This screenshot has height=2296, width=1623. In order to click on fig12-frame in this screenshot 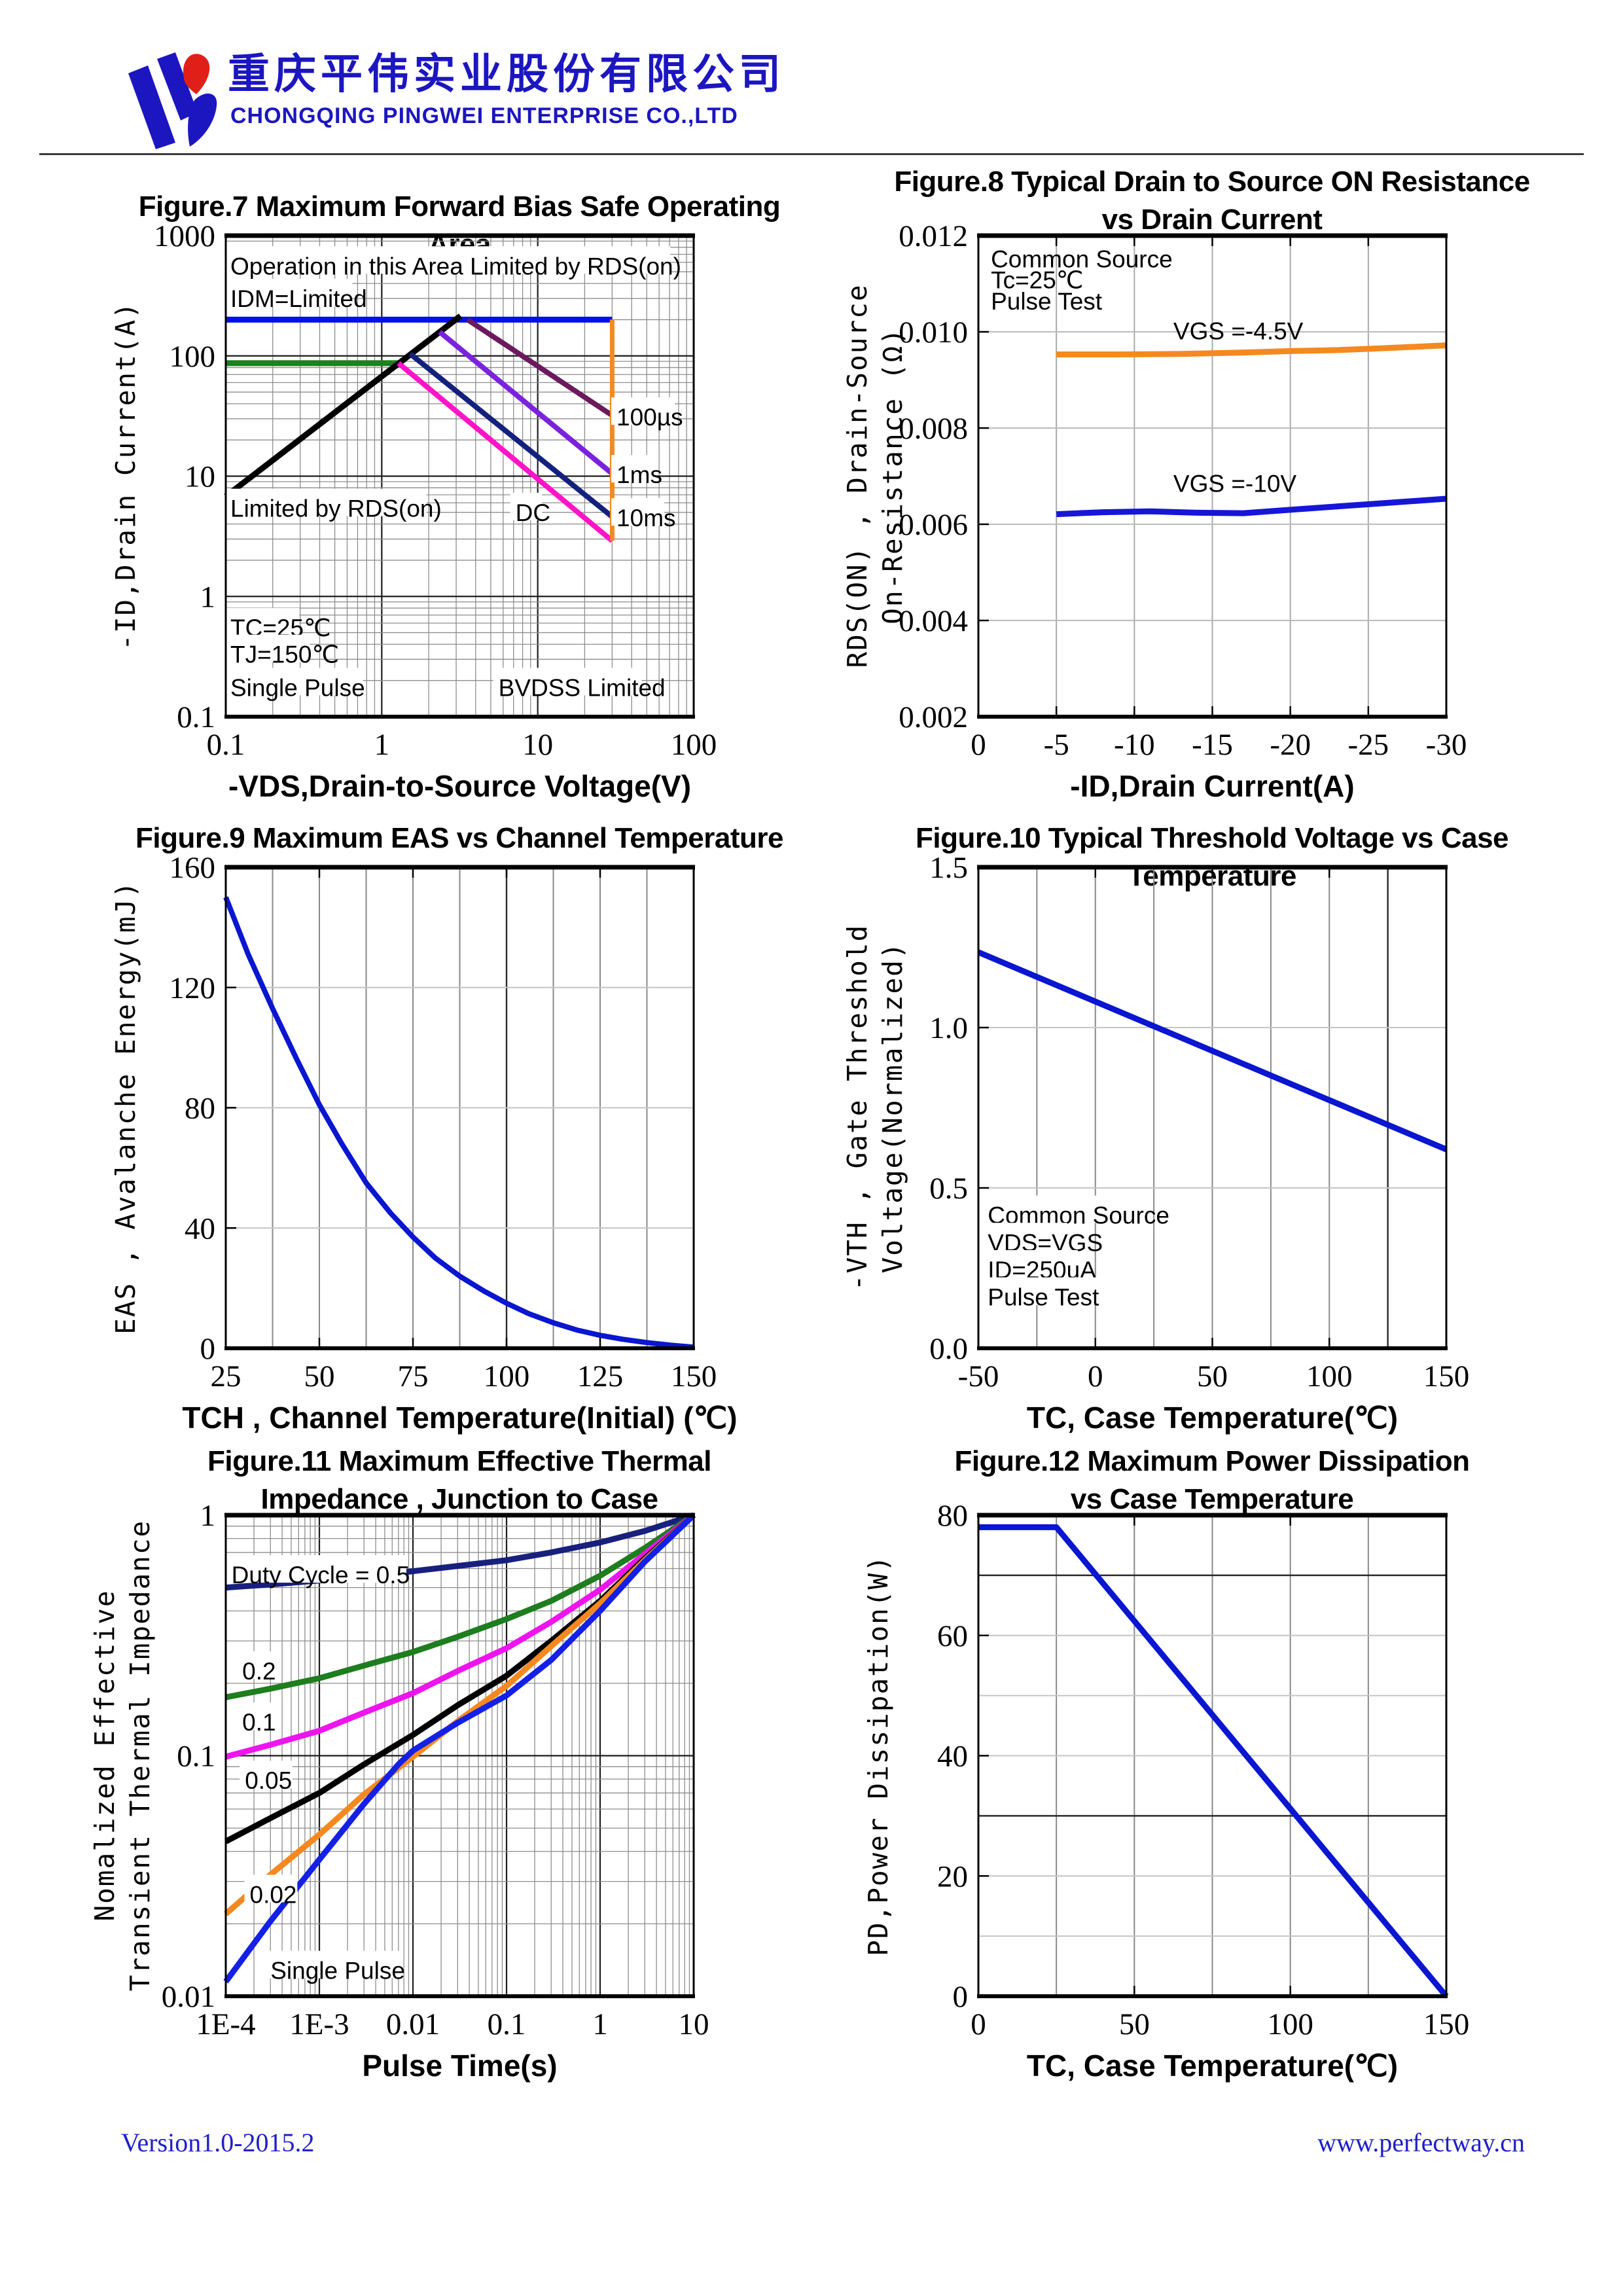, I will do `click(1212, 1755)`.